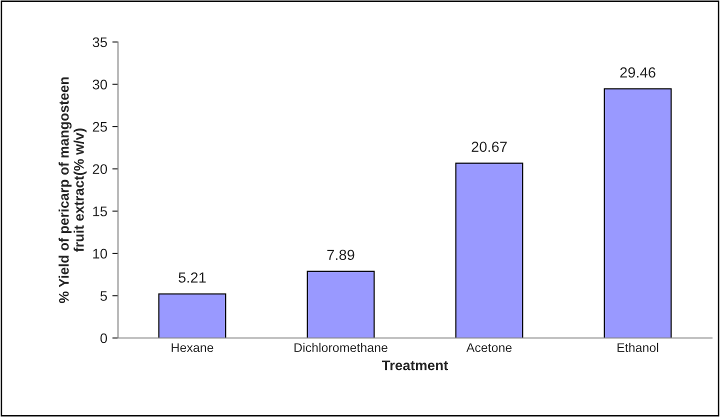 This screenshot has height=417, width=720. Describe the element at coordinates (340, 255) in the screenshot. I see `data-label: 7.89` at that location.